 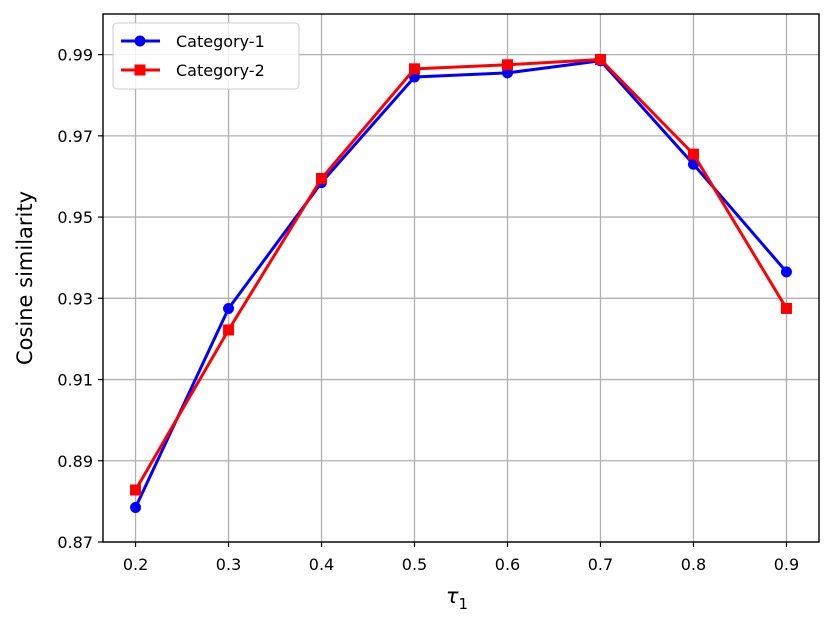 I want to click on y-tick-label: 0.87, so click(x=75, y=542).